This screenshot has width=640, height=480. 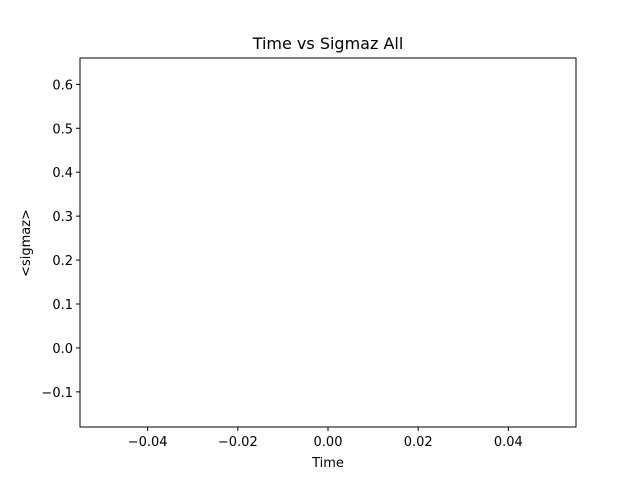 I want to click on x-tick-label: −0.04, so click(x=148, y=442).